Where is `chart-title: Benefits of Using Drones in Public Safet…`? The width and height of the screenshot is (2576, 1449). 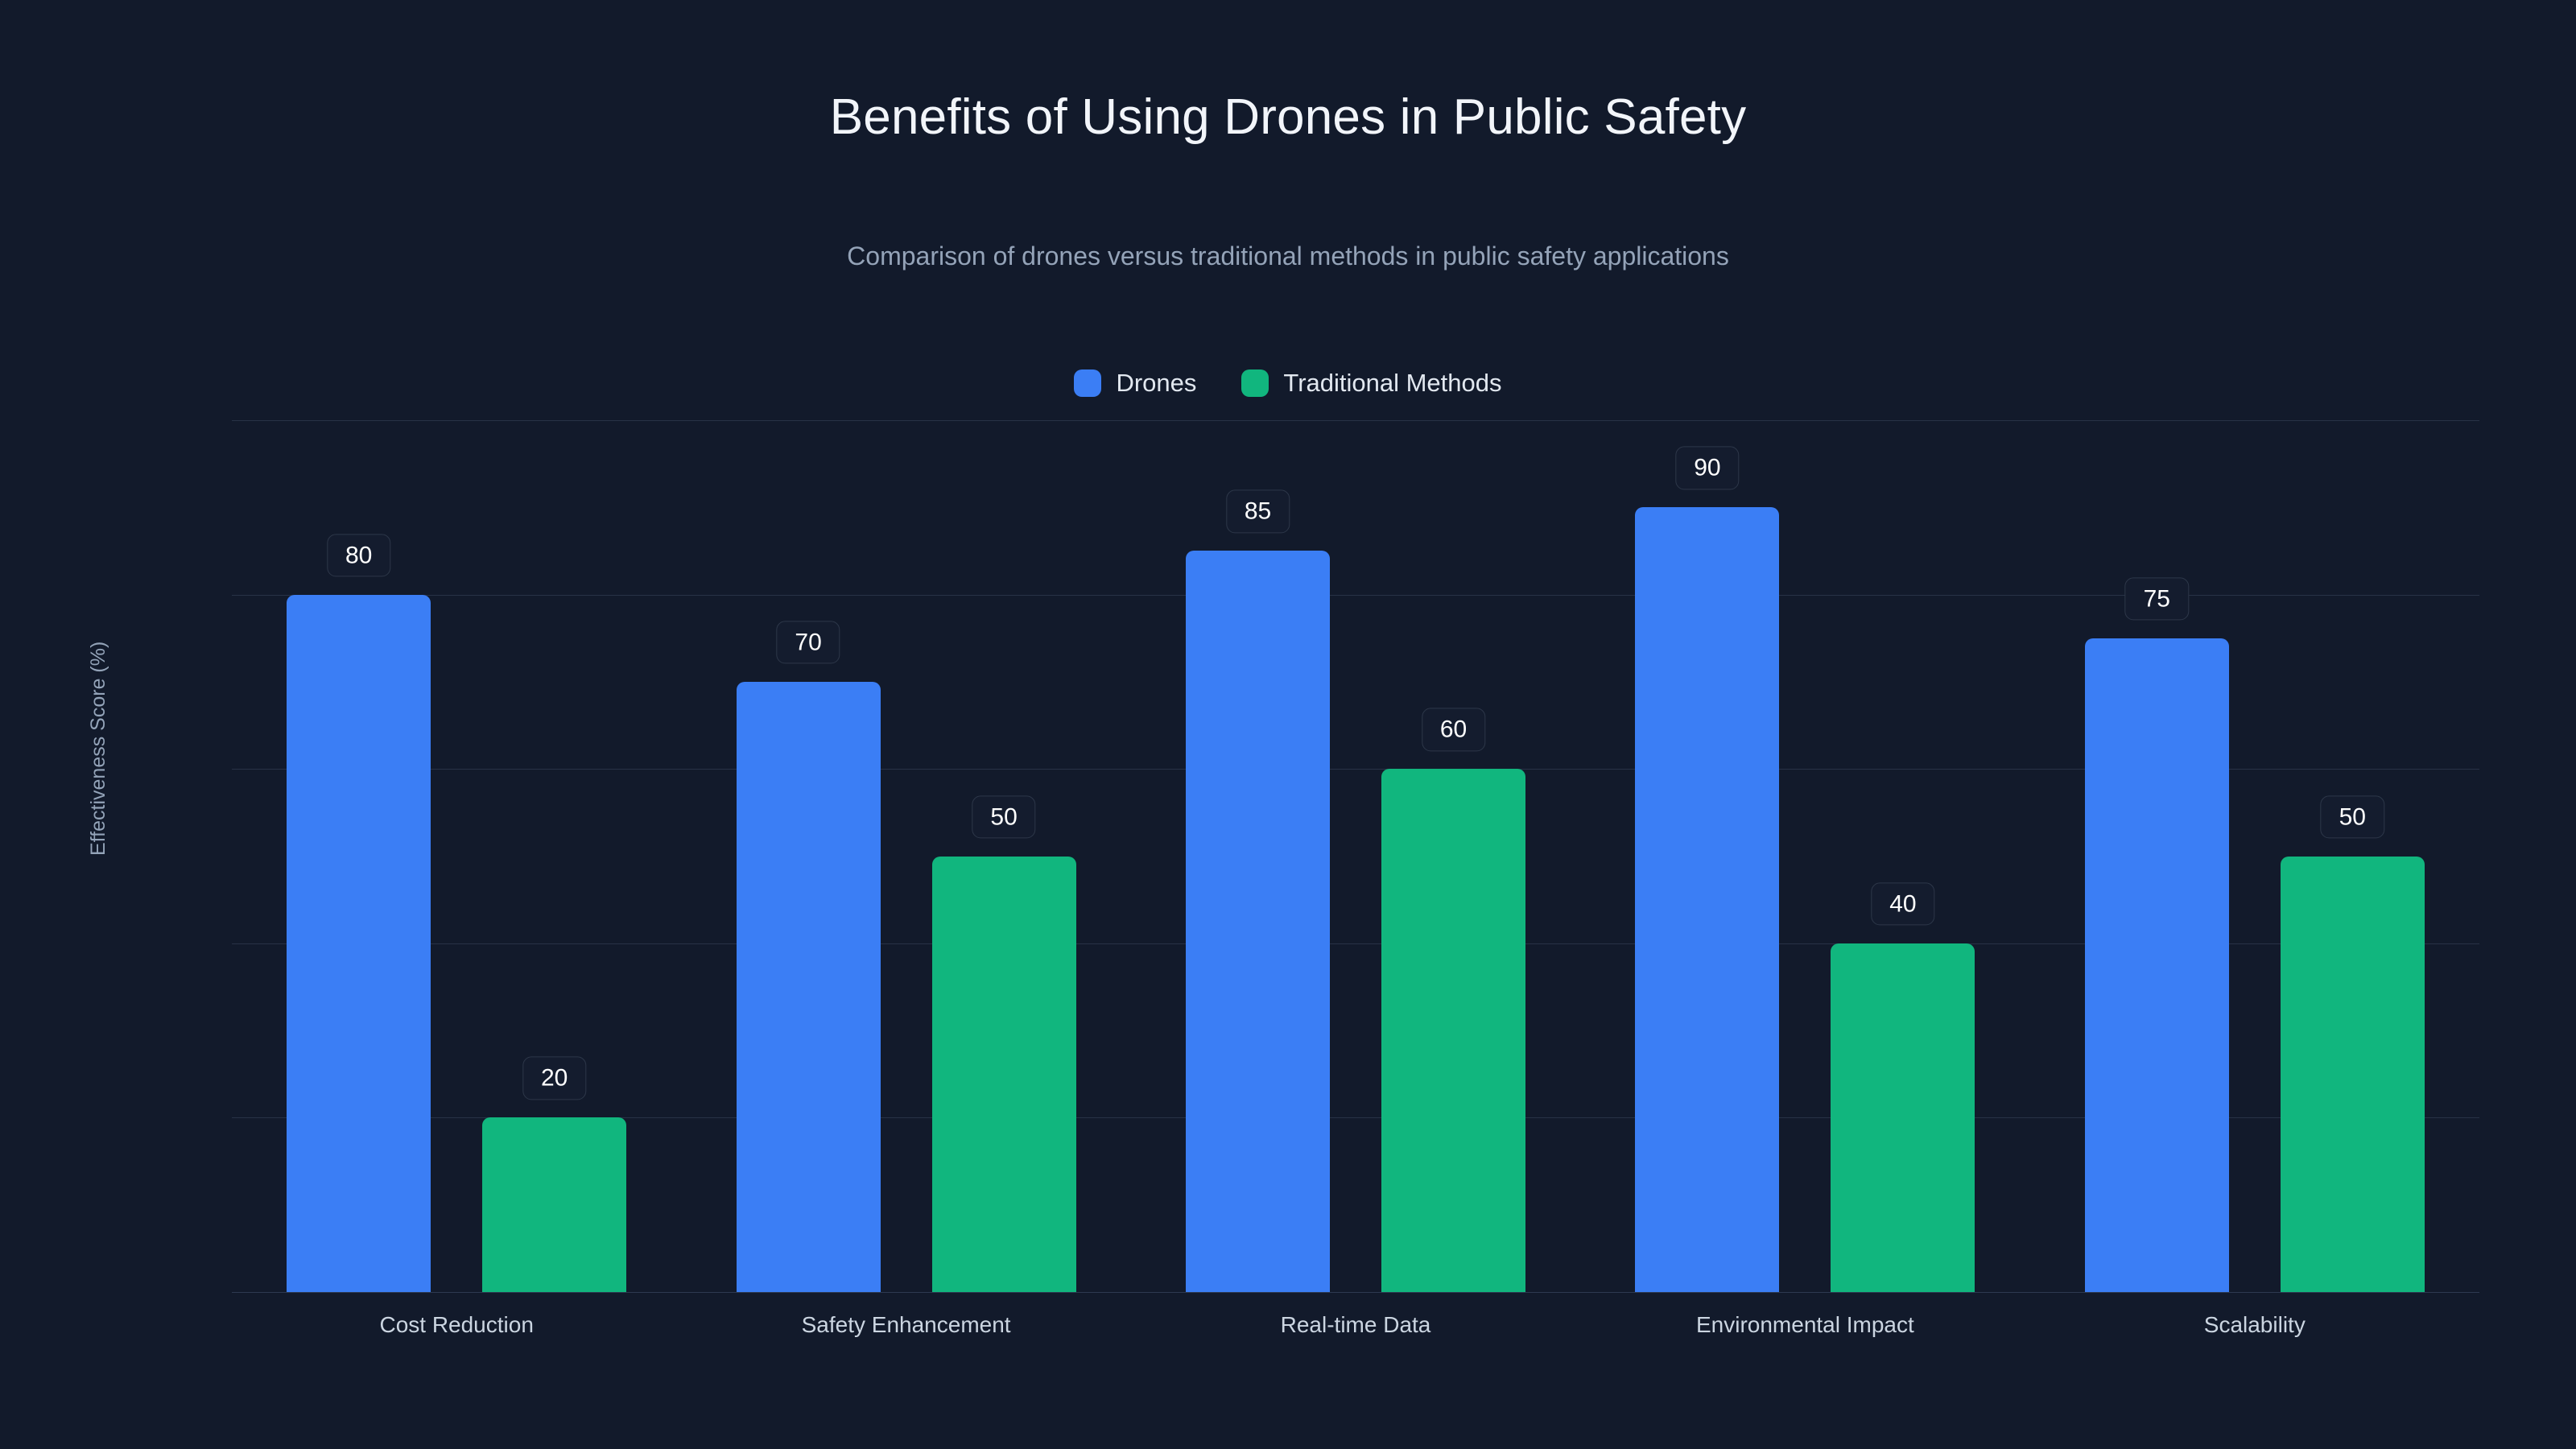
chart-title: Benefits of Using Drones in Public Safet… is located at coordinates (1288, 117).